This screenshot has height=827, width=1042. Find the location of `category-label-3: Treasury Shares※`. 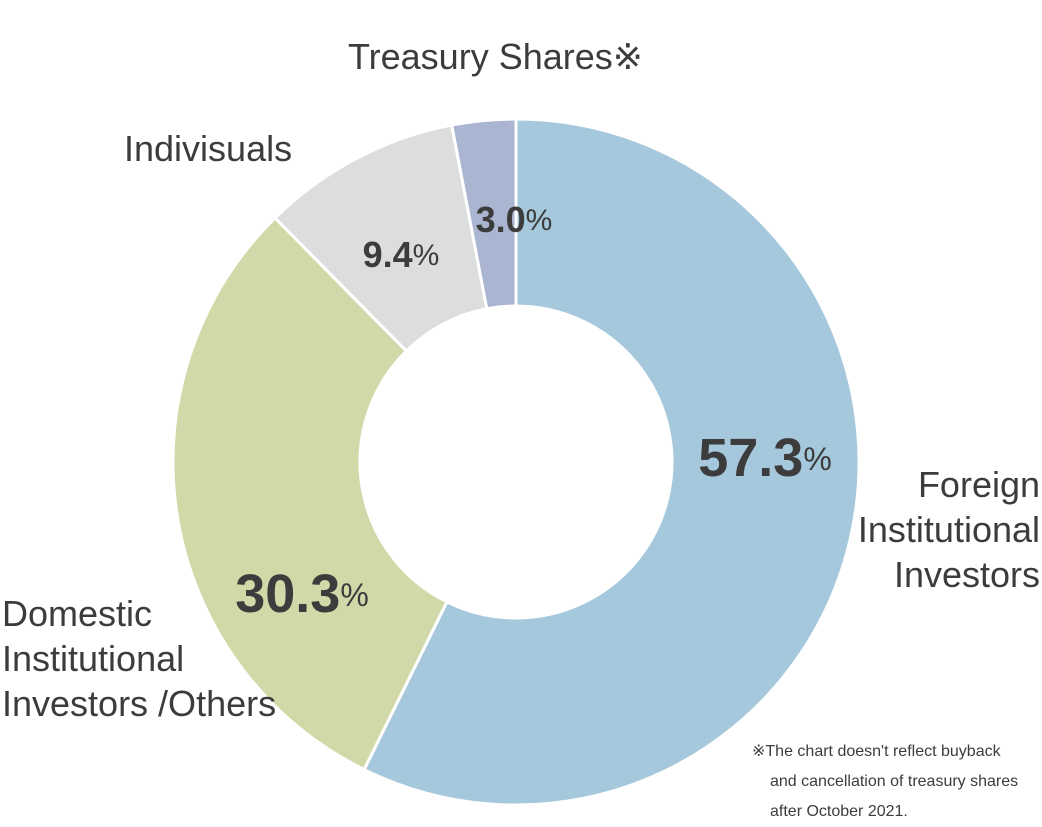

category-label-3: Treasury Shares※ is located at coordinates (495, 56).